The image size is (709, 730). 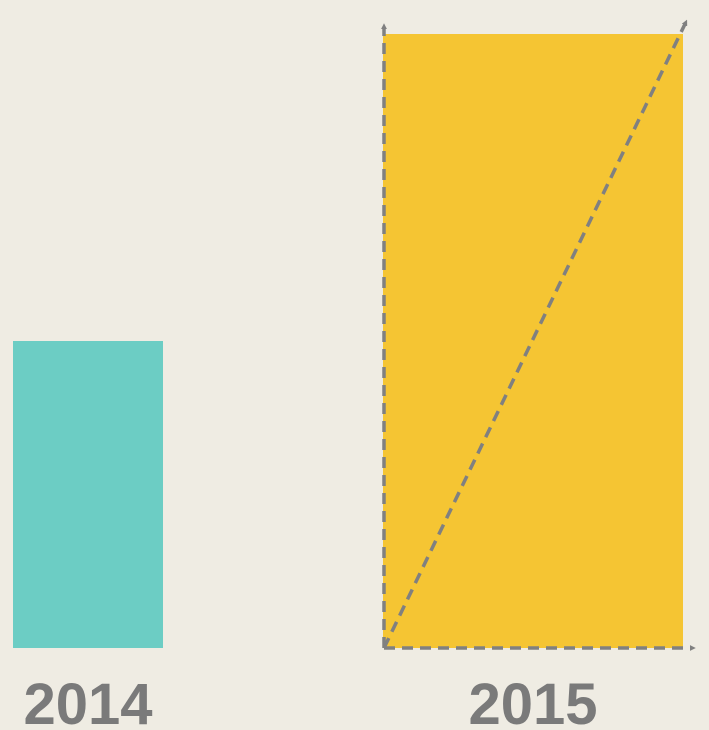 What do you see at coordinates (87, 701) in the screenshot?
I see `category-label: 2014` at bounding box center [87, 701].